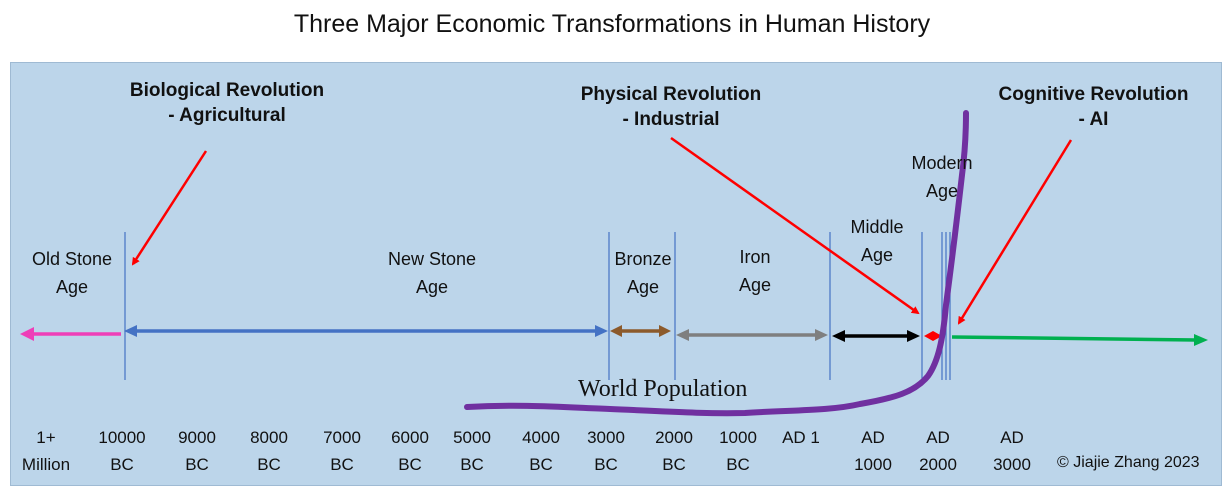 The image size is (1224, 492). What do you see at coordinates (1093, 107) in the screenshot?
I see `cognitive-revolution-label: Cognitive Revolution - AI` at bounding box center [1093, 107].